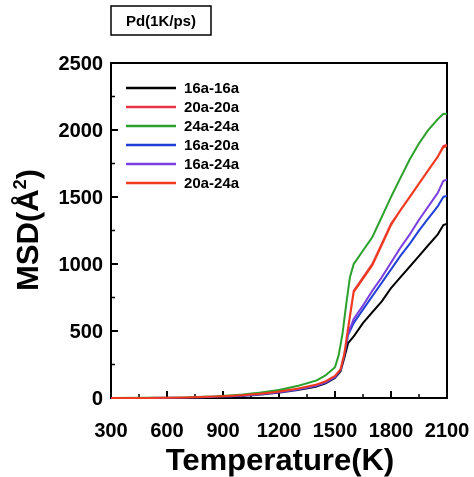  I want to click on y-tick-label: 2500, so click(81, 64).